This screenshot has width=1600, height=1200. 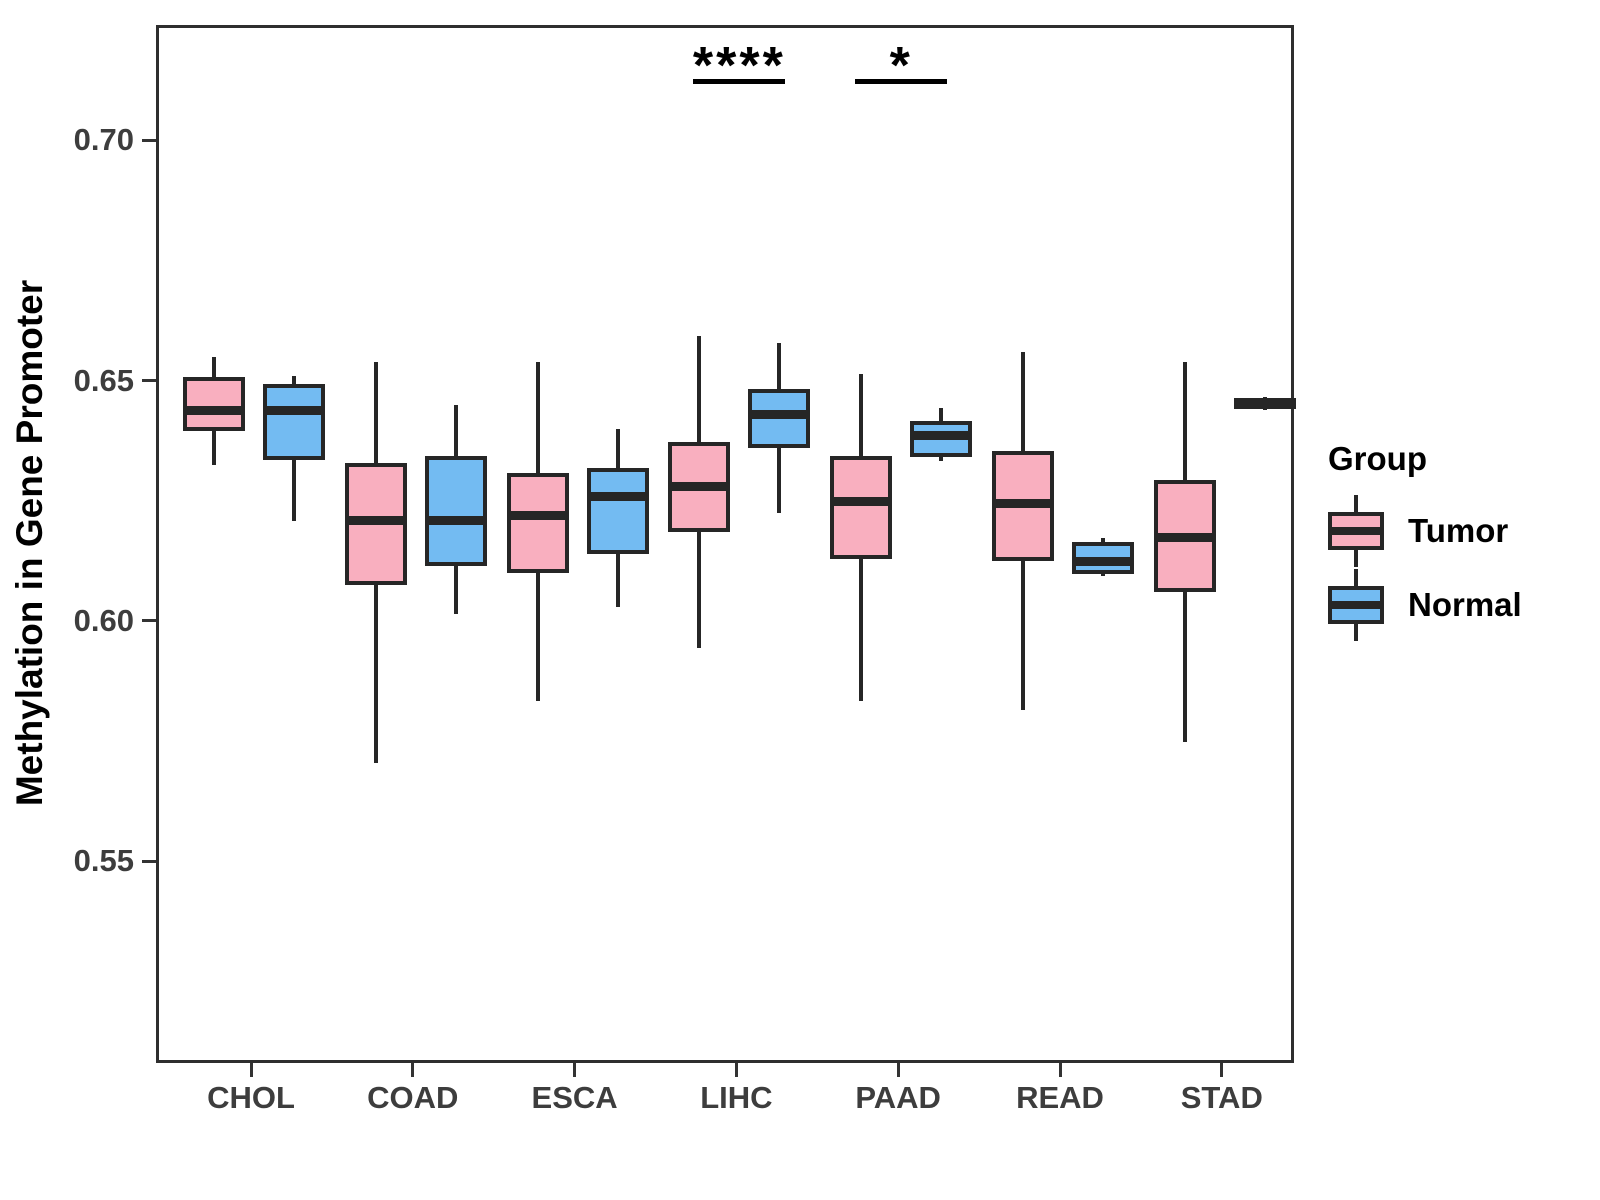 I want to click on median-normal-CHOL, so click(x=294, y=410).